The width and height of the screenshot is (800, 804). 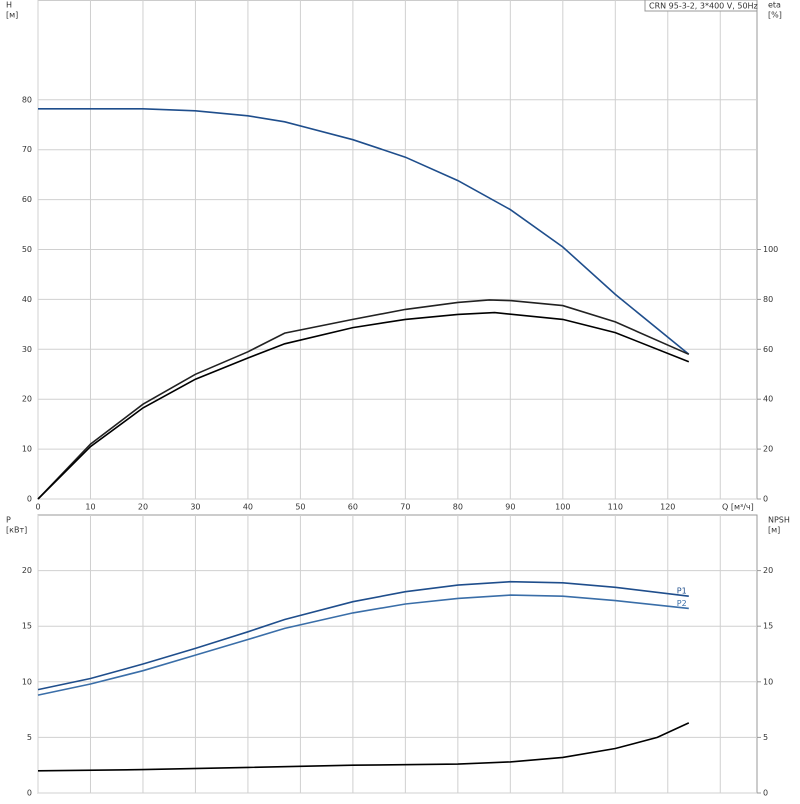 I want to click on y-axis-label: P, so click(x=8, y=520).